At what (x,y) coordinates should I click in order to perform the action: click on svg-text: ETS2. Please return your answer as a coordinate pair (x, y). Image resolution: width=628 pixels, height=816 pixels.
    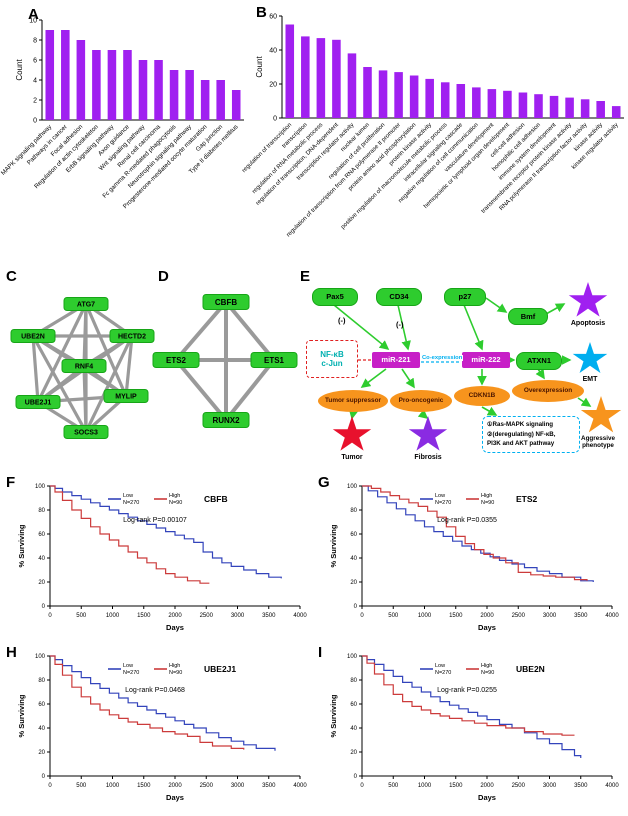
    Looking at the image, I should click on (176, 360).